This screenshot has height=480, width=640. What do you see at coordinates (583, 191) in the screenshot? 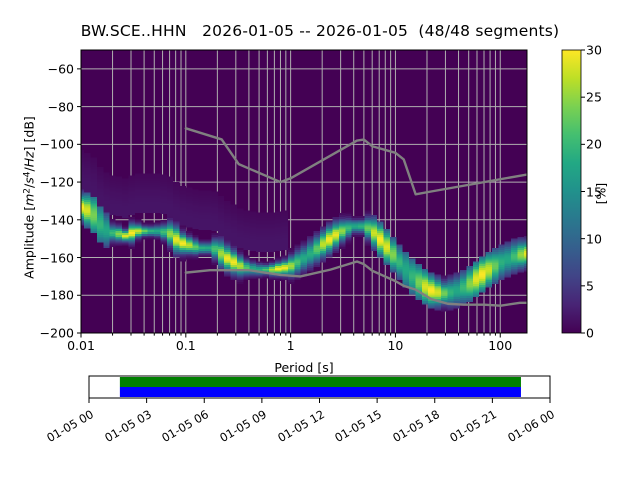
I see `colorbar-ticks` at bounding box center [583, 191].